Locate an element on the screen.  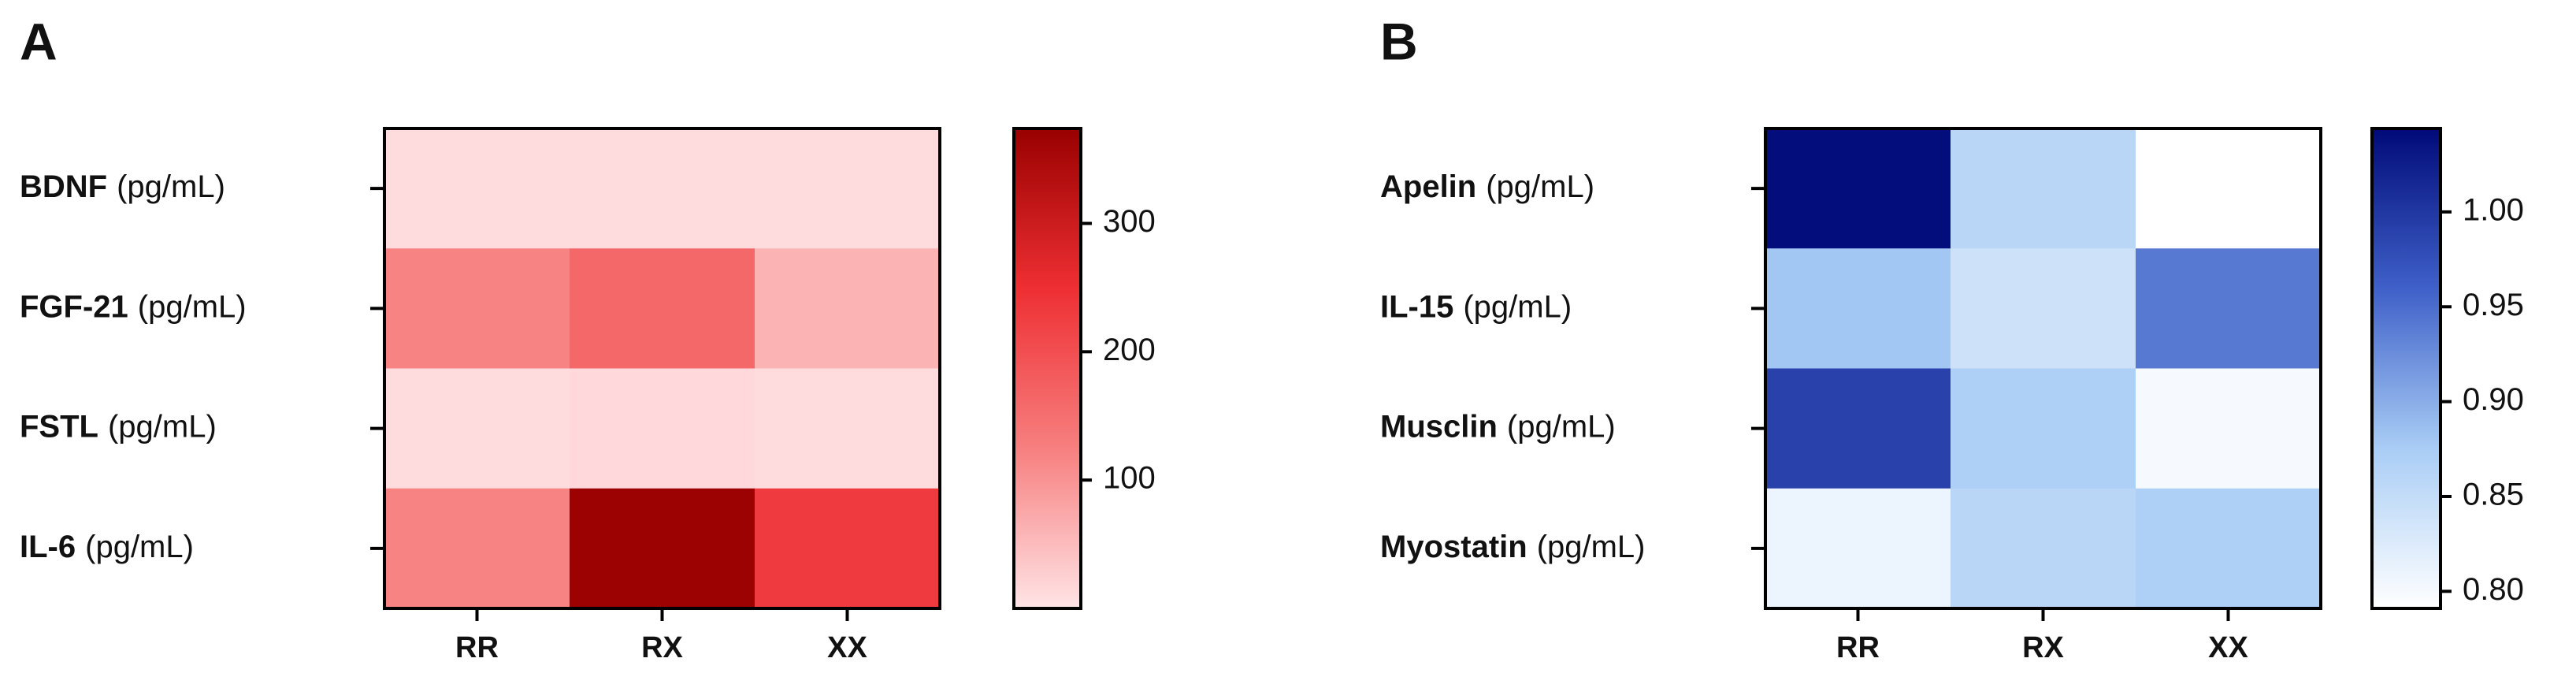
row-label: Myostatin (pg/mL) is located at coordinates (1513, 546).